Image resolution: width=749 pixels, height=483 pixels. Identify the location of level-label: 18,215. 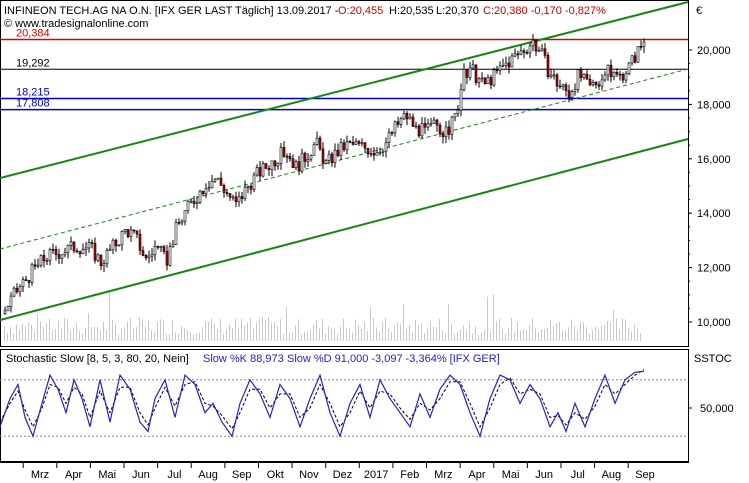
(33, 93).